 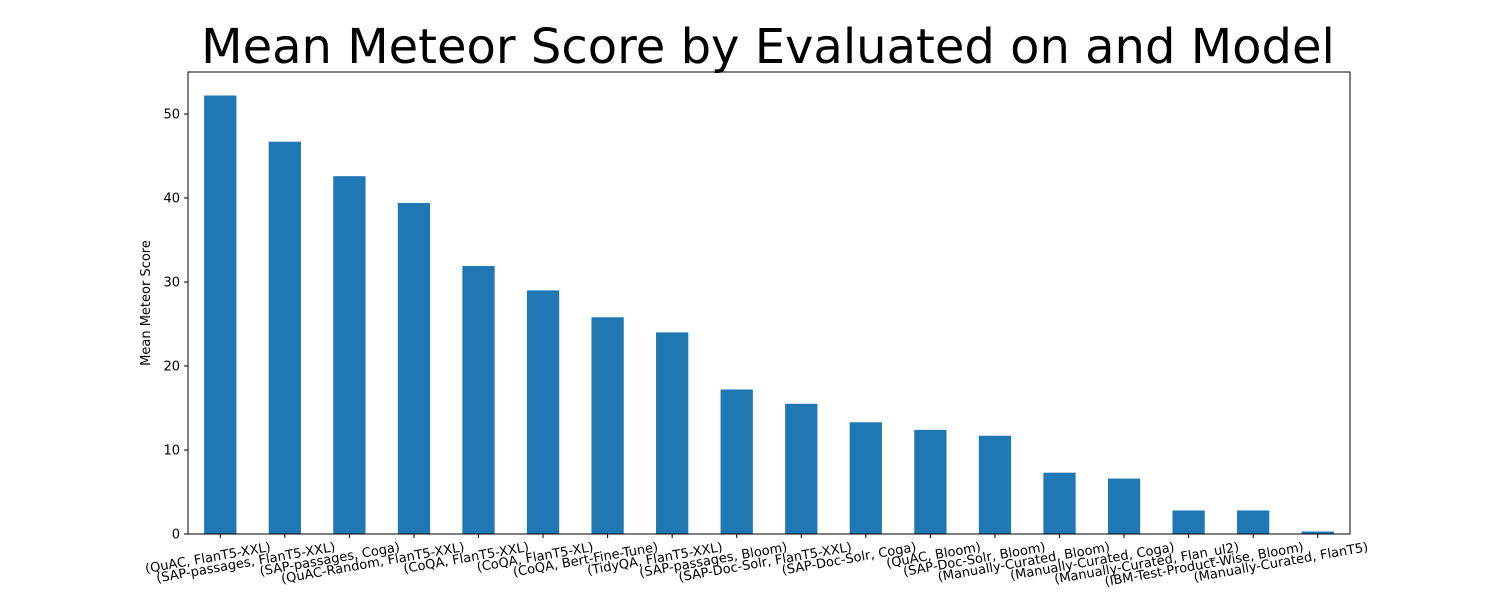 What do you see at coordinates (171, 115) in the screenshot?
I see `y-tick-label: 50` at bounding box center [171, 115].